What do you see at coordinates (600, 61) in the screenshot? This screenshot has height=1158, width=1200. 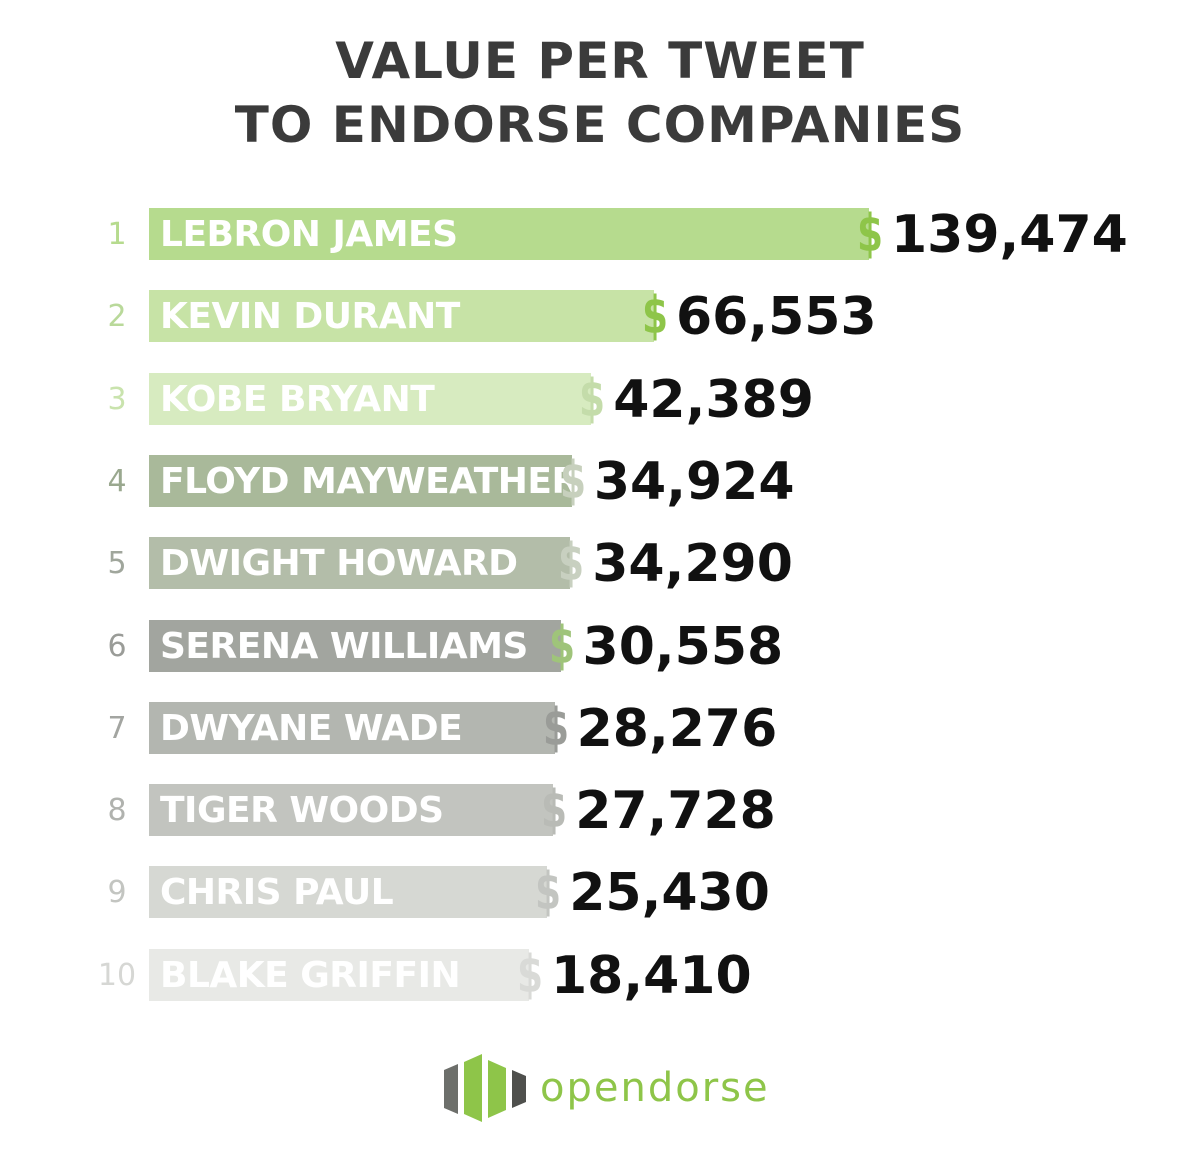 I see `chart-title-line-1: VALUE PER TWEET` at bounding box center [600, 61].